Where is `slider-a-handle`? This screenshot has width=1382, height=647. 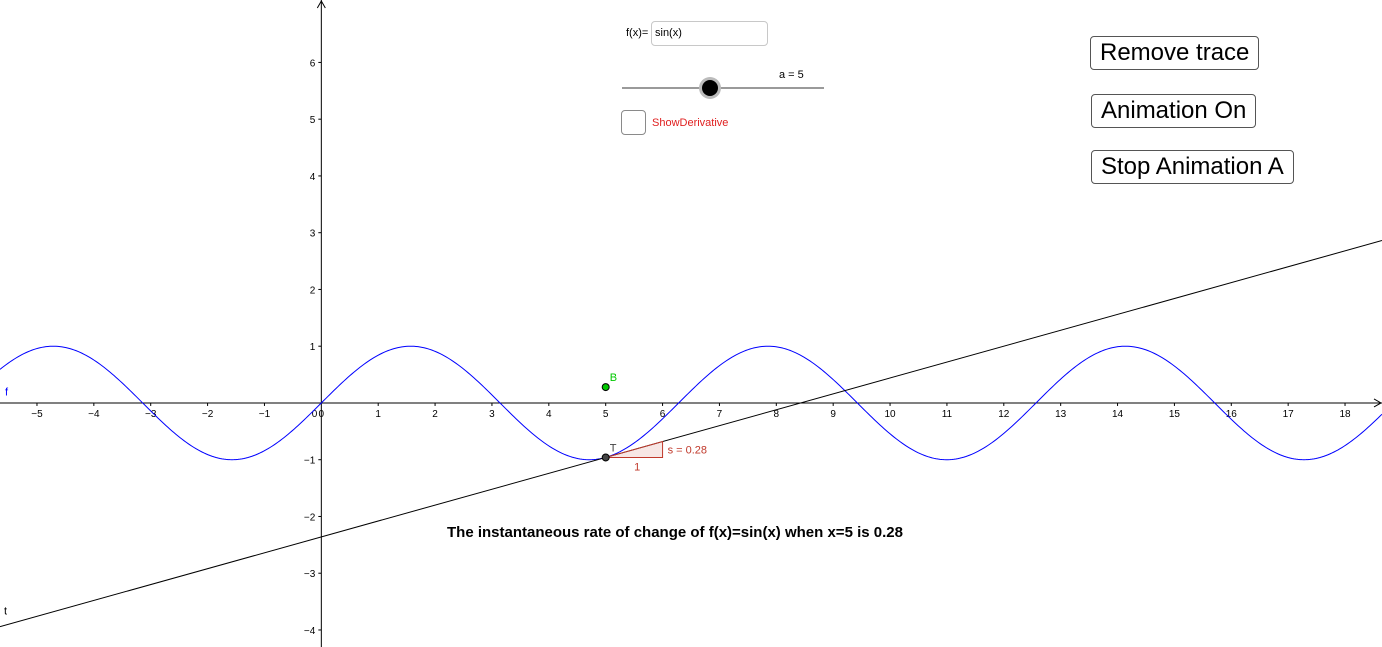
slider-a-handle is located at coordinates (710, 88).